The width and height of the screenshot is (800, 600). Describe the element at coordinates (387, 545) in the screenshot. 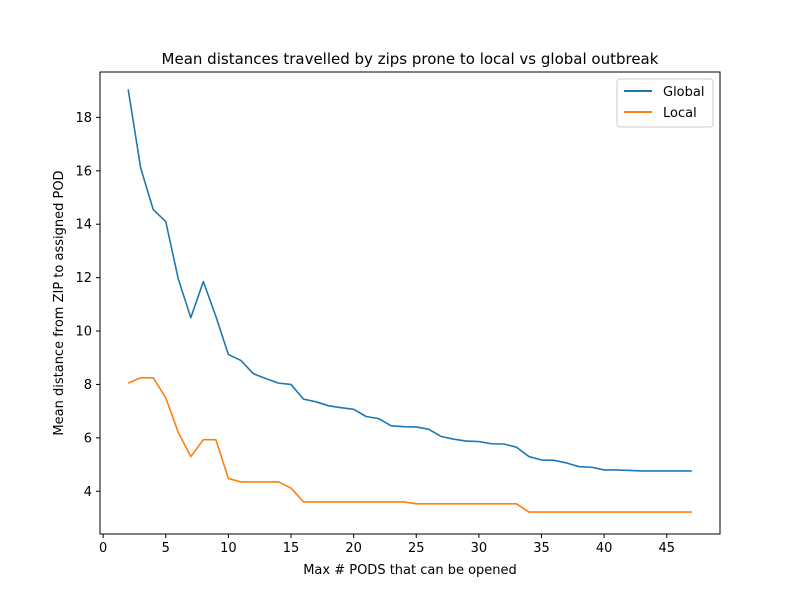

I see `x-axis-ticks: 0 5 10 15 20 25 30 35 40 45` at that location.